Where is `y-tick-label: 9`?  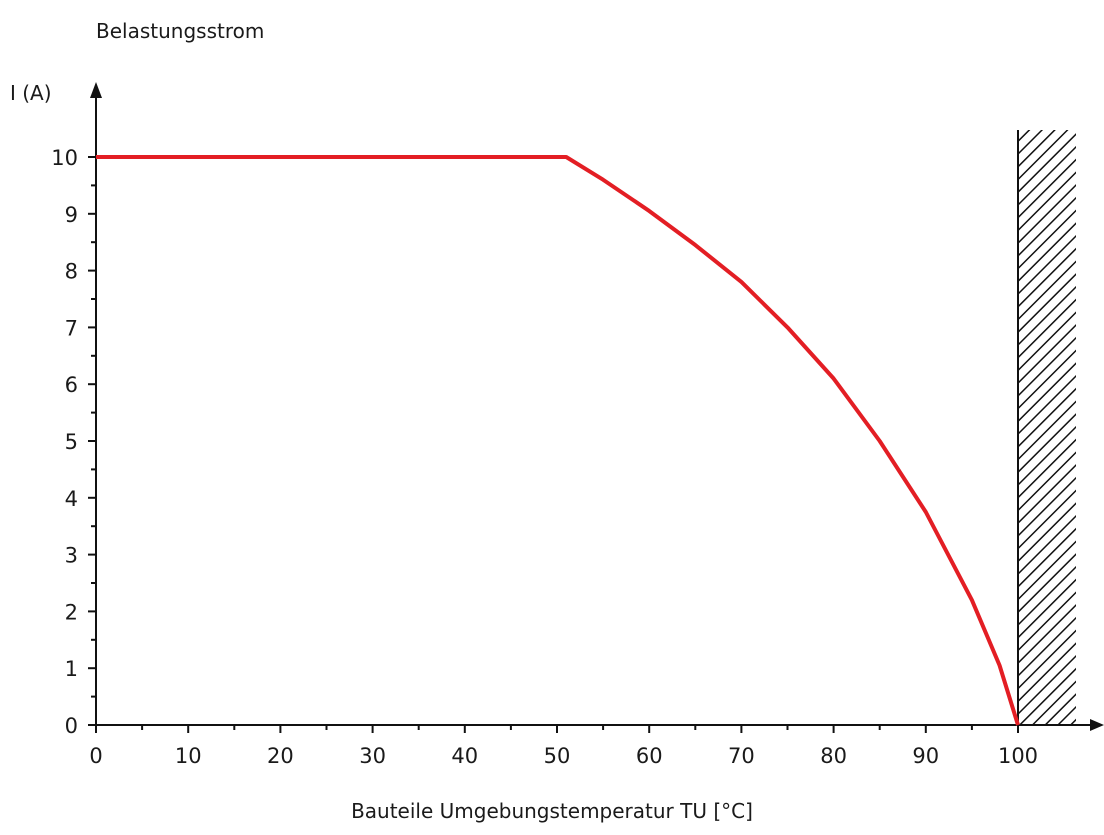 y-tick-label: 9 is located at coordinates (71, 215).